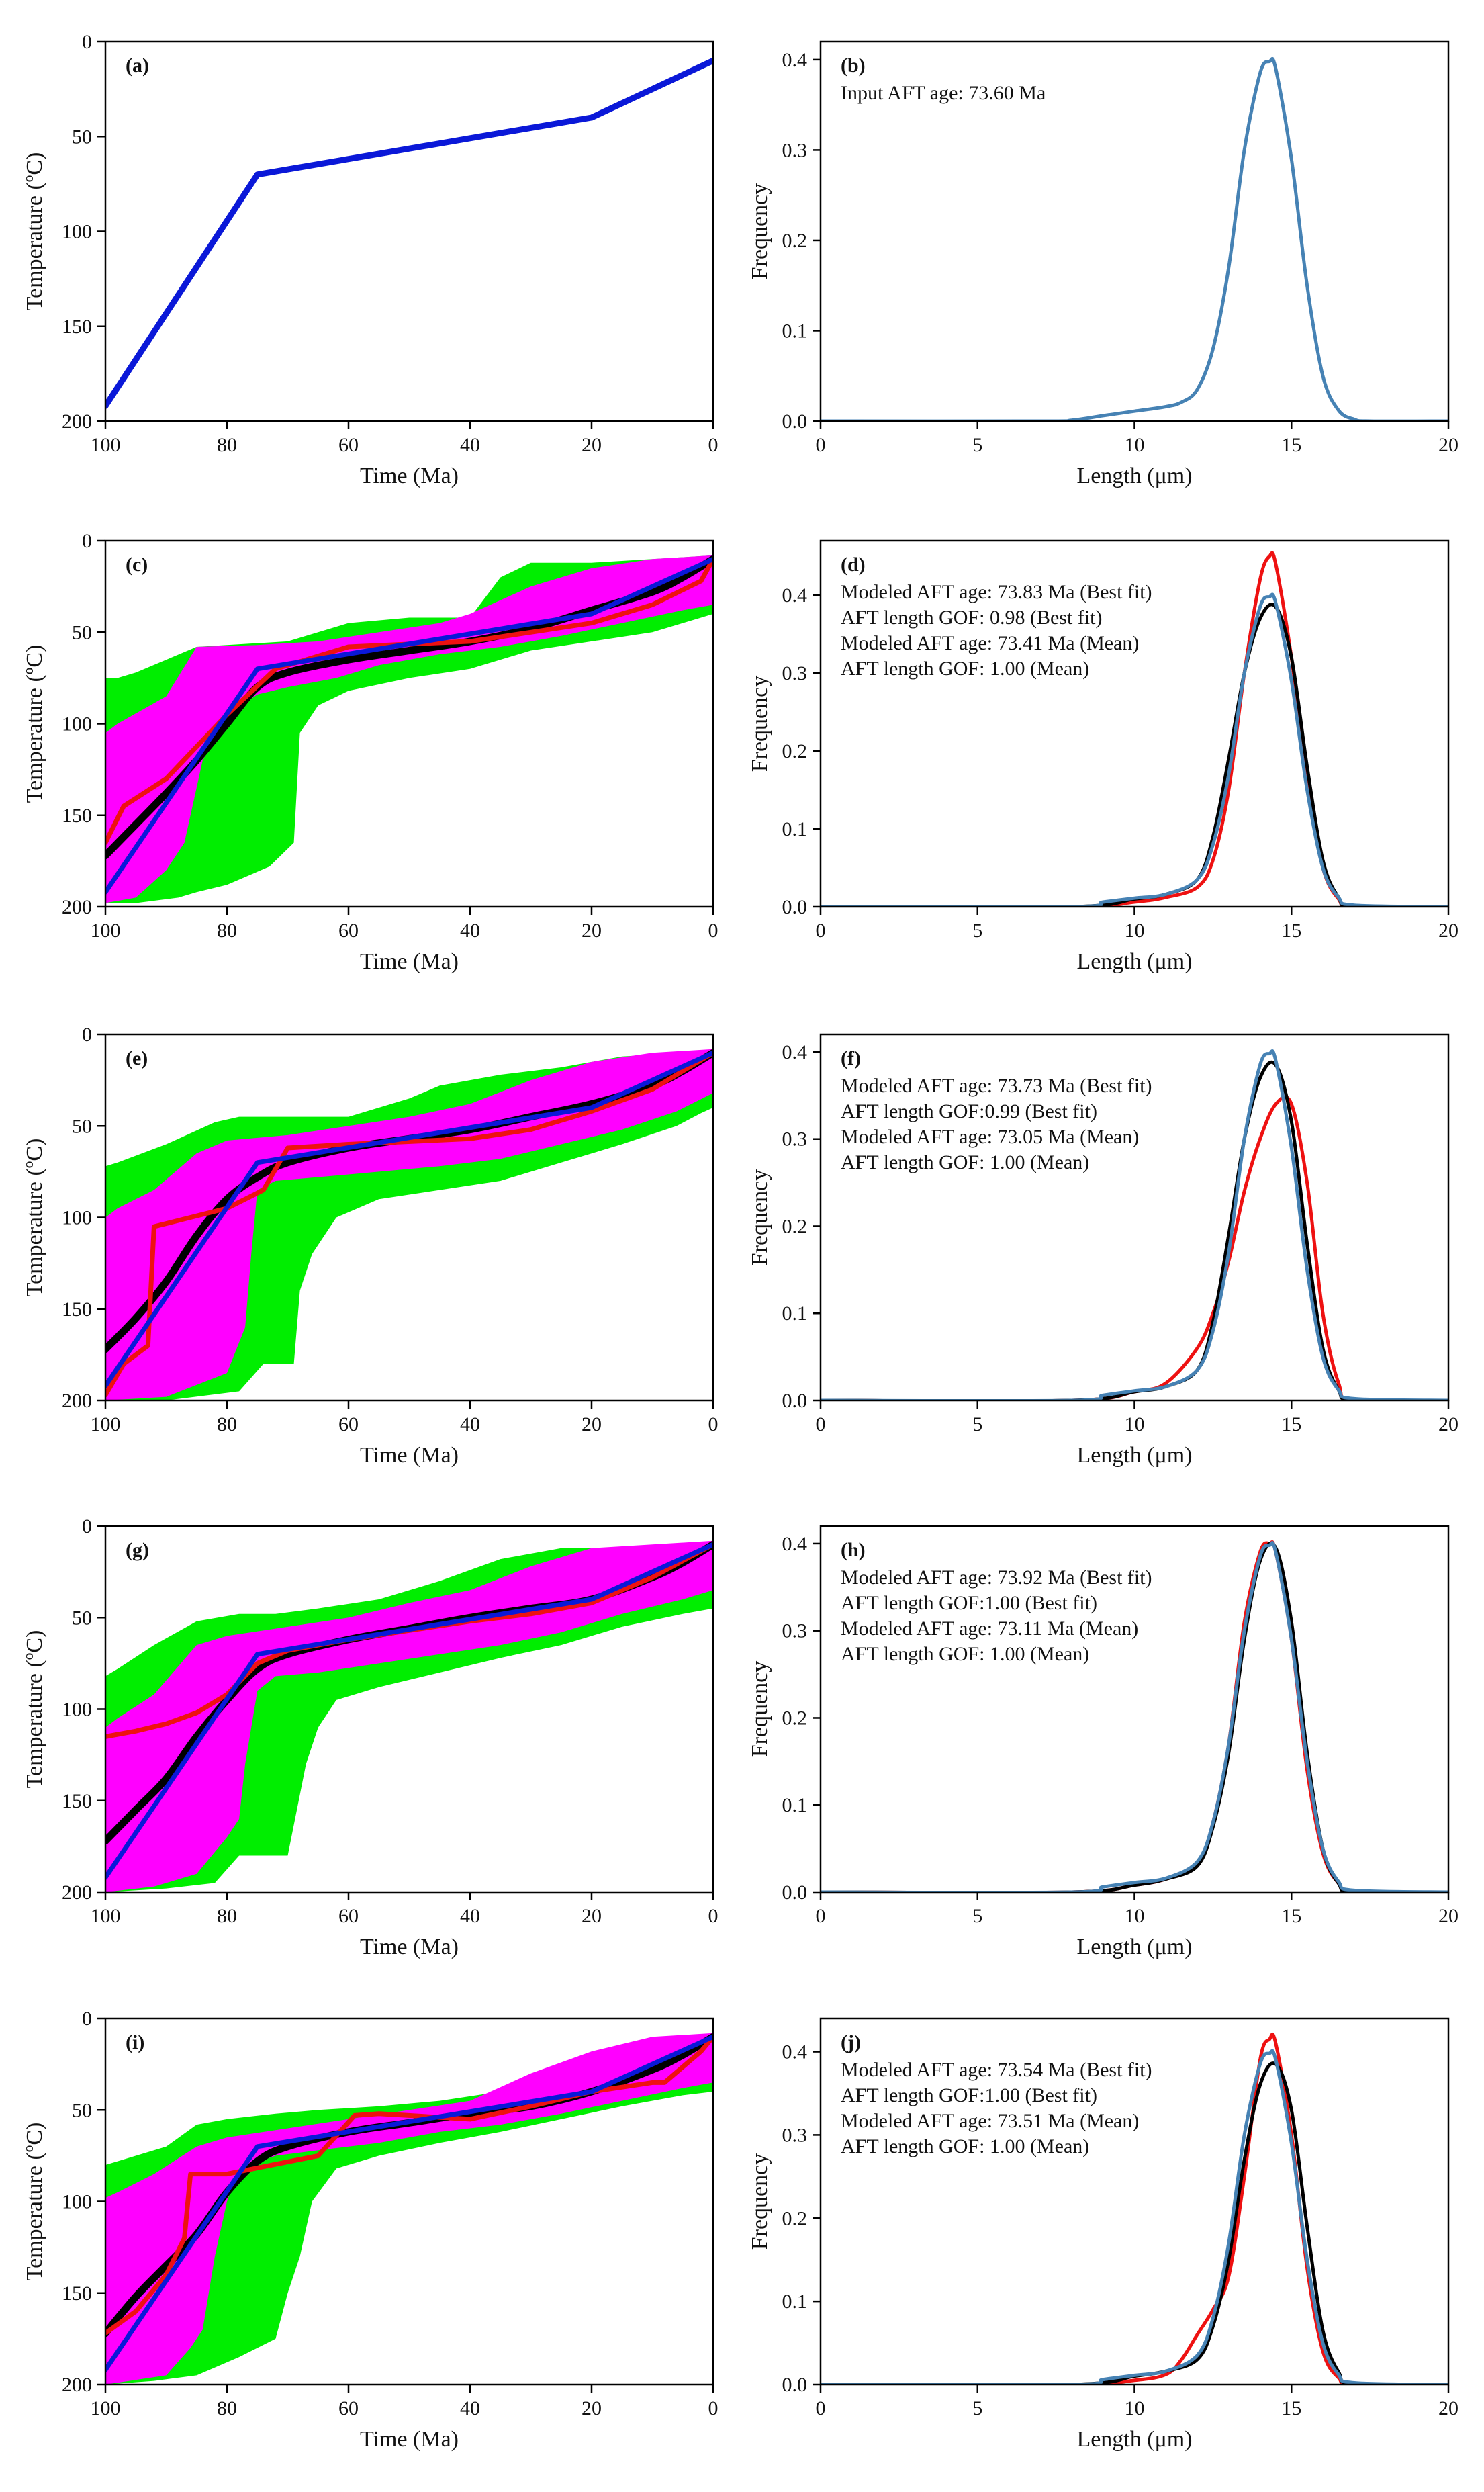 The width and height of the screenshot is (1484, 2492). I want to click on annotation-line: Modeled AFT age: 73.05 Ma (Mean), so click(990, 1137).